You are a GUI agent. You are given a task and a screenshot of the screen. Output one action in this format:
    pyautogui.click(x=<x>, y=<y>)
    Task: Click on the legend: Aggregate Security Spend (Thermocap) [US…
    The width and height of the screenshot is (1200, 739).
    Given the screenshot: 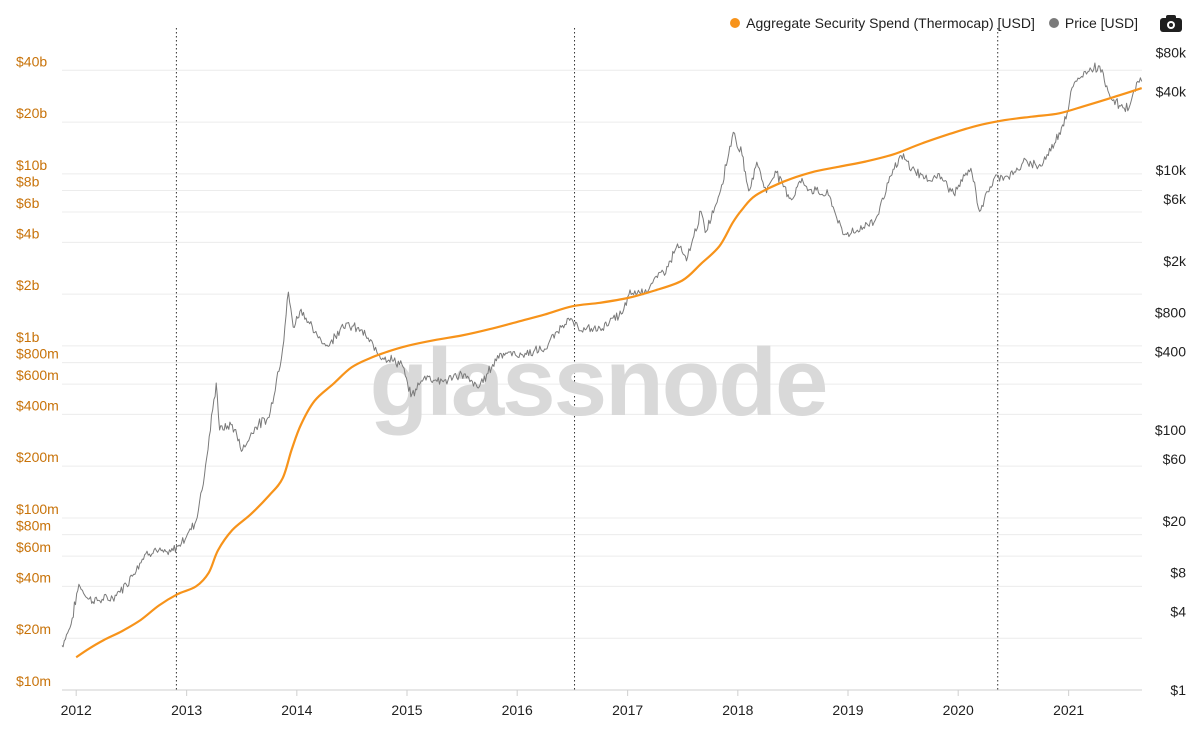 What is the action you would take?
    pyautogui.click(x=956, y=23)
    